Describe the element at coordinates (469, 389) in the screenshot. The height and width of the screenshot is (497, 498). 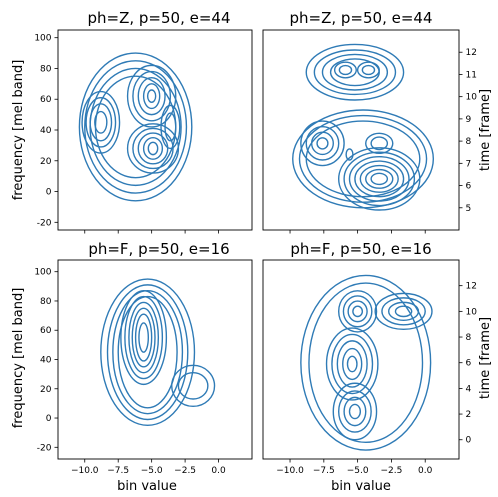
I see `y-tick-label: 4` at that location.